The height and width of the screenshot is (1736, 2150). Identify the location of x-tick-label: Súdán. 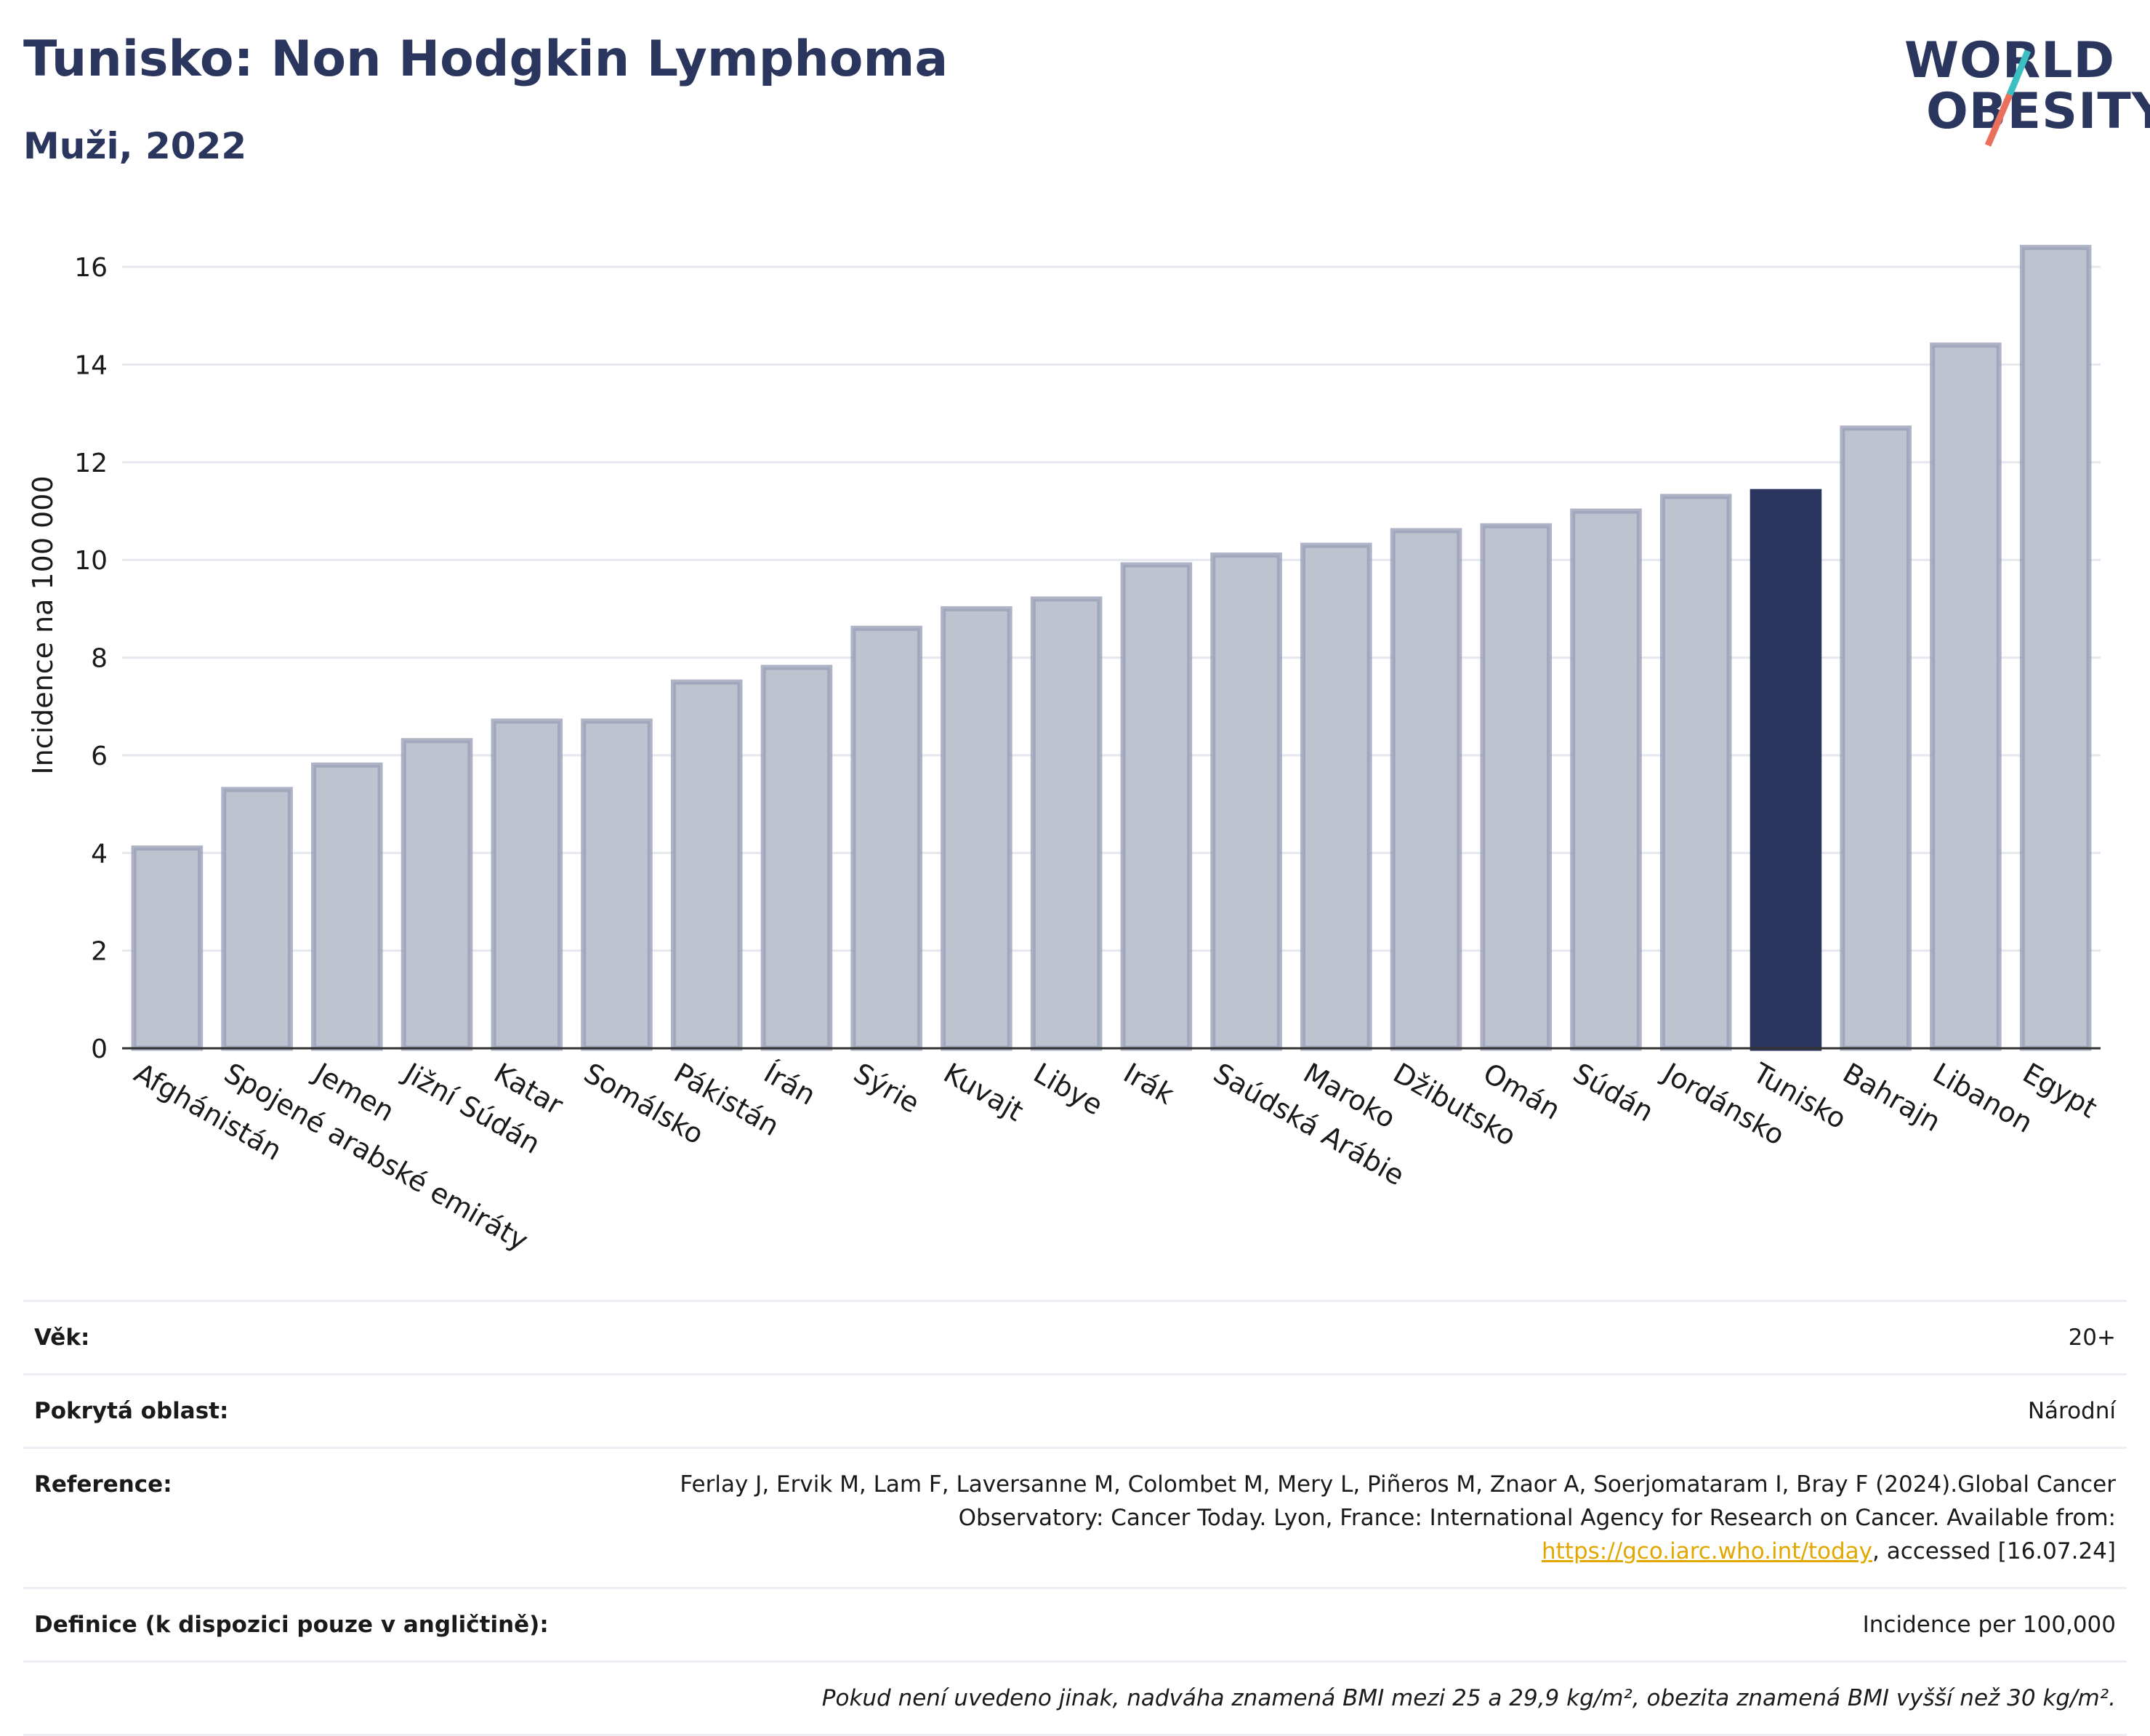
(1613, 1092).